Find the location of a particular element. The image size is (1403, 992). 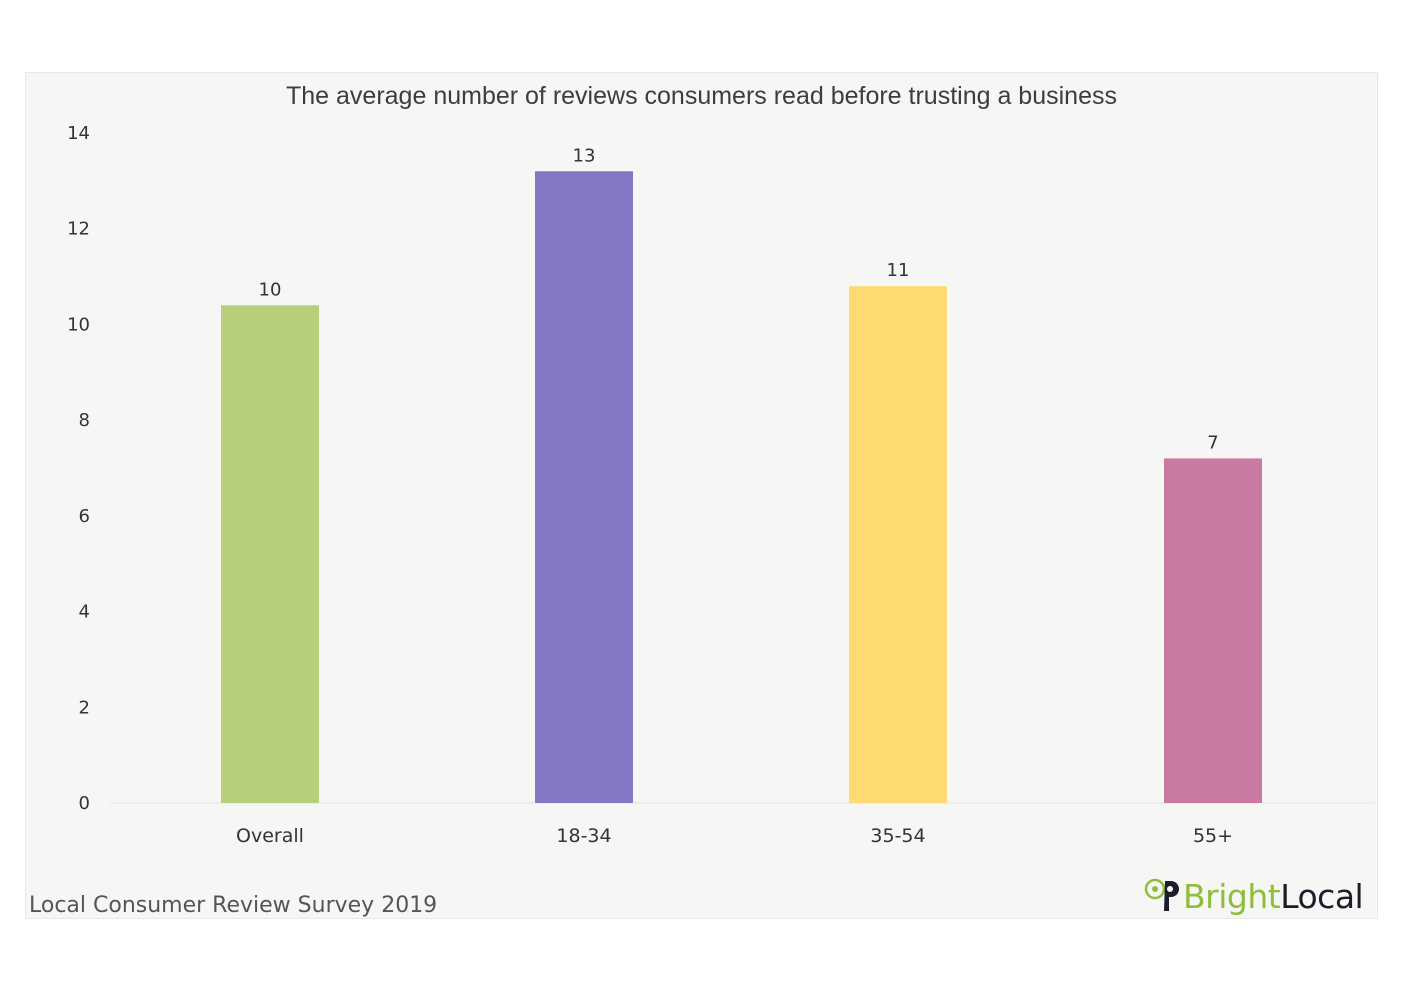

brand-name-part2: Local is located at coordinates (1322, 896).